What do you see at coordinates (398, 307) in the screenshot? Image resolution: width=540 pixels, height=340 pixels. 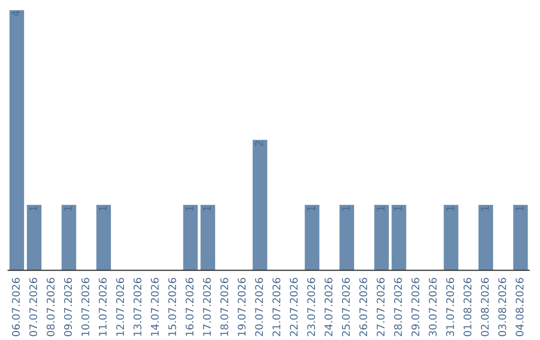 I see `x-tick-label: 28.07.2026` at bounding box center [398, 307].